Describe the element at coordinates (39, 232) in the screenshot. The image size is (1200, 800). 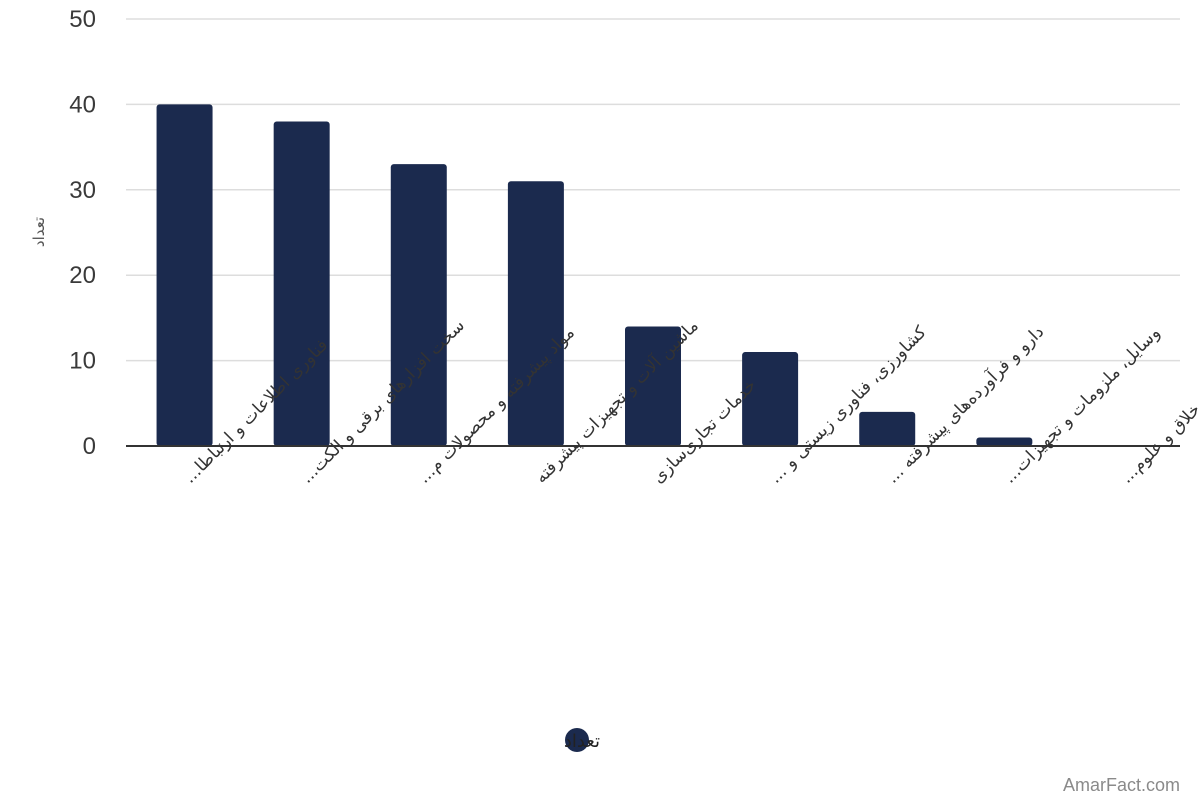
I see `y-axis-title: تعداد` at that location.